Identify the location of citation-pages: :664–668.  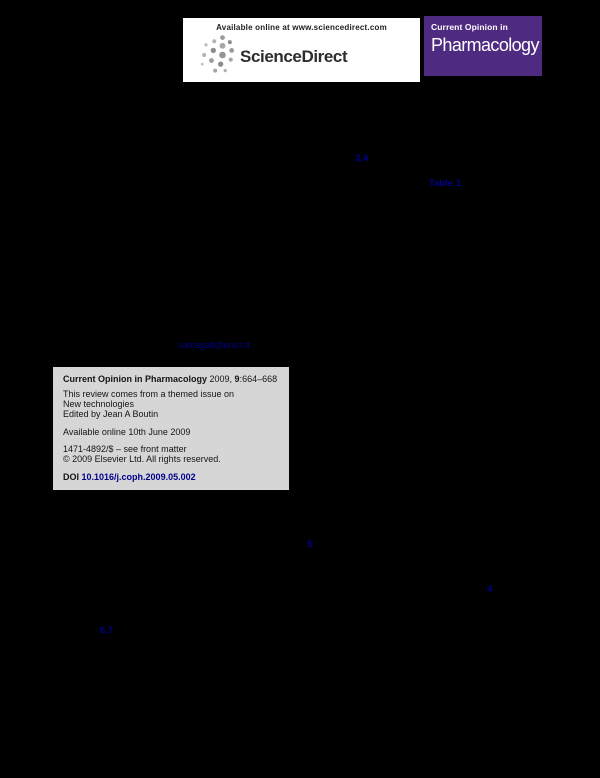
(258, 379).